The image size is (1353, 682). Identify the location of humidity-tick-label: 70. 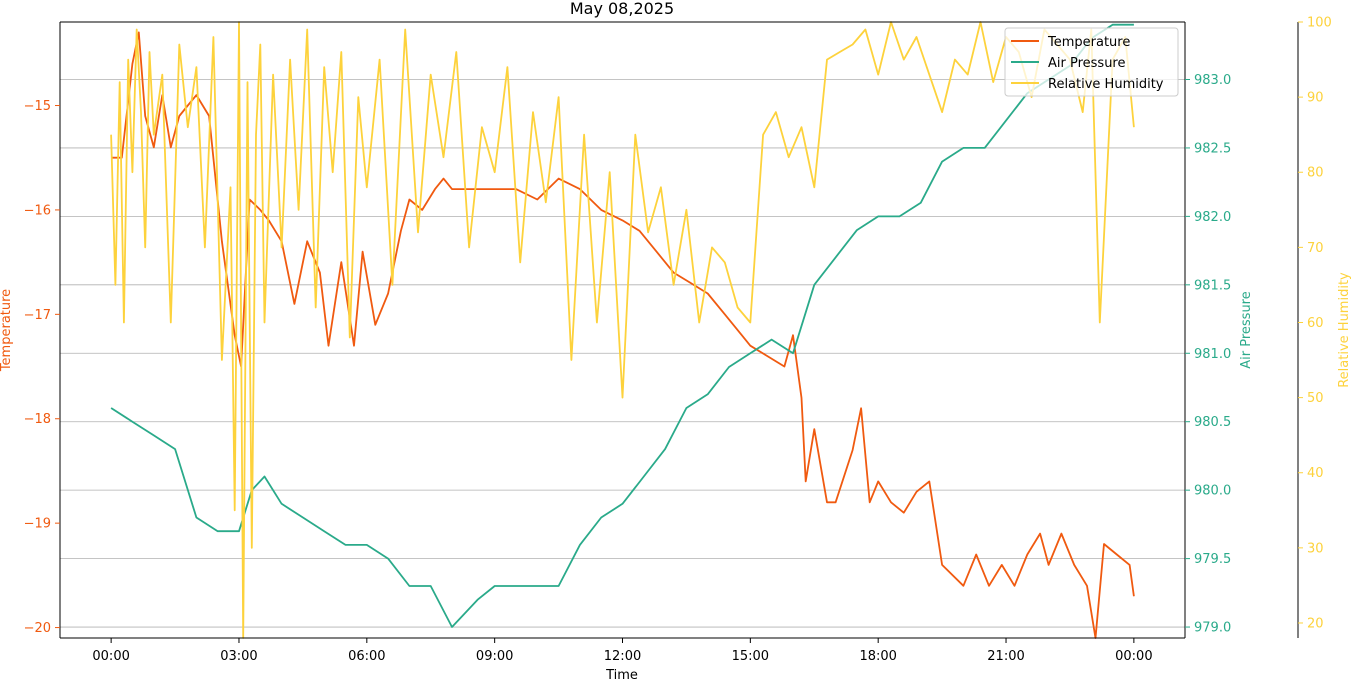
(1315, 248).